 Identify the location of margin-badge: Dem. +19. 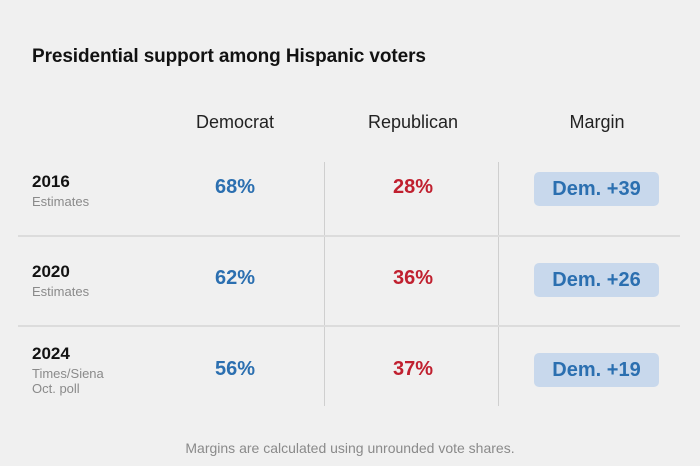
(596, 370).